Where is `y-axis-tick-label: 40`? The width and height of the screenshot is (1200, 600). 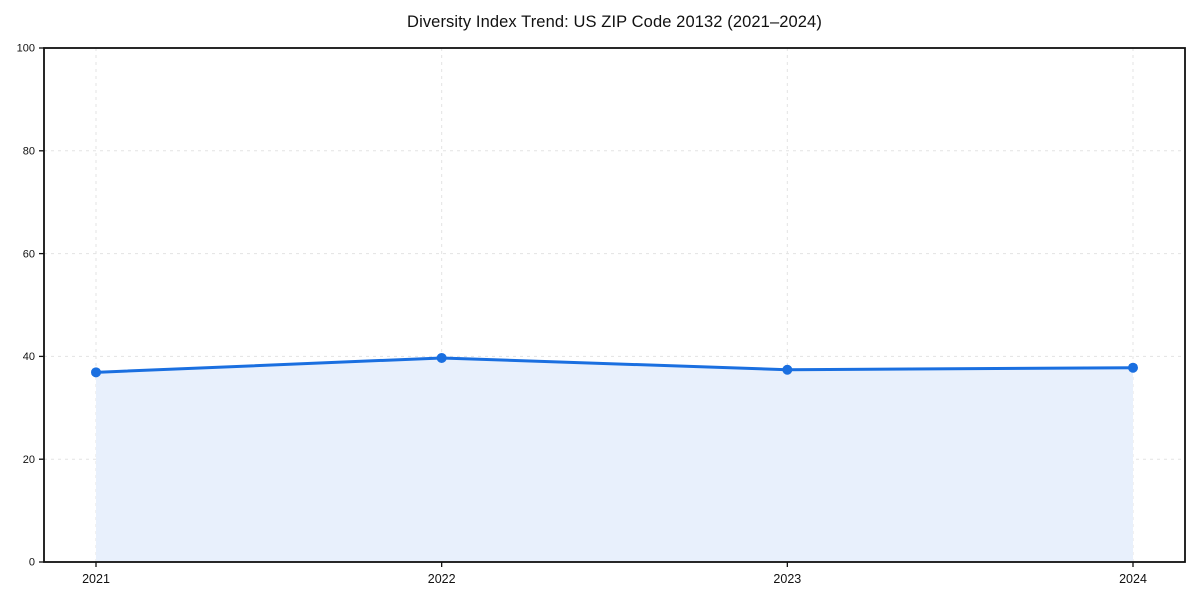 y-axis-tick-label: 40 is located at coordinates (29, 357).